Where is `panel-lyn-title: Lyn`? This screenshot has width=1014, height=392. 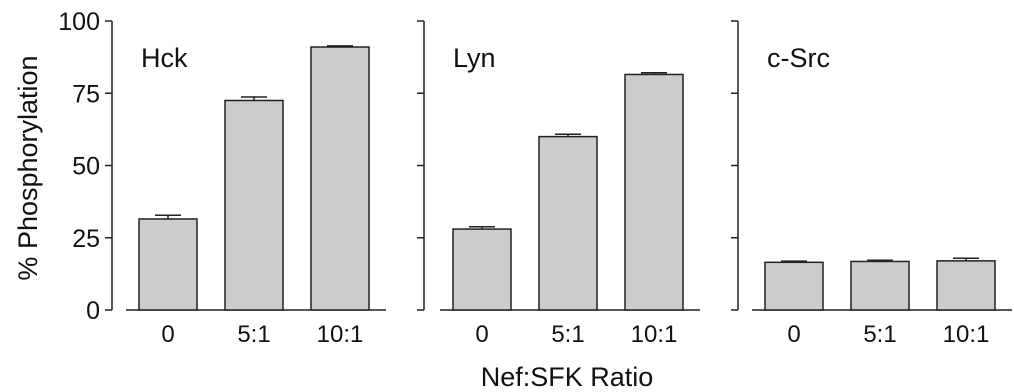 panel-lyn-title: Lyn is located at coordinates (474, 58).